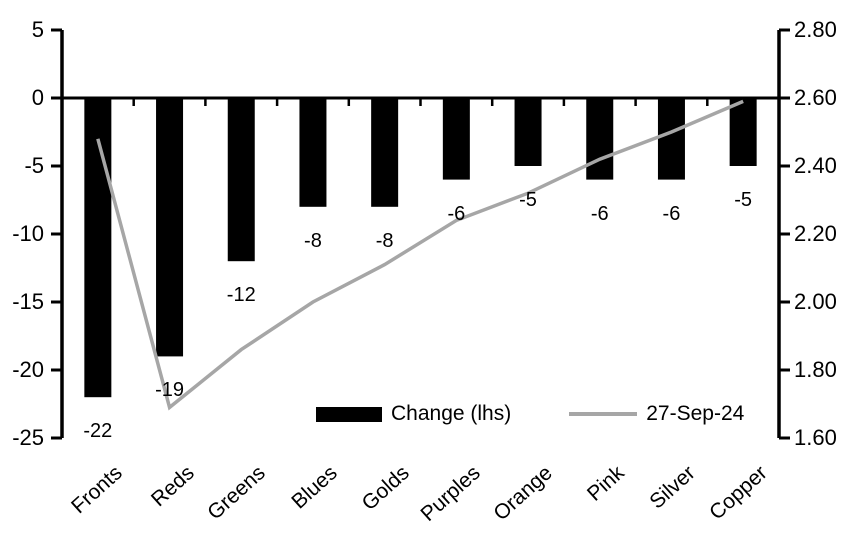  What do you see at coordinates (815, 233) in the screenshot?
I see `right-axis-tick-label: 2.20` at bounding box center [815, 233].